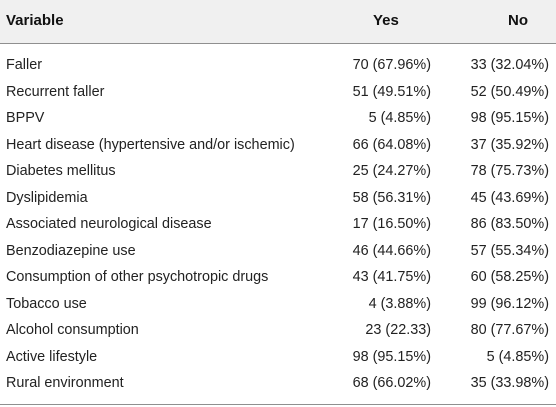  What do you see at coordinates (46, 303) in the screenshot?
I see `variable-cell: Tobacco use` at bounding box center [46, 303].